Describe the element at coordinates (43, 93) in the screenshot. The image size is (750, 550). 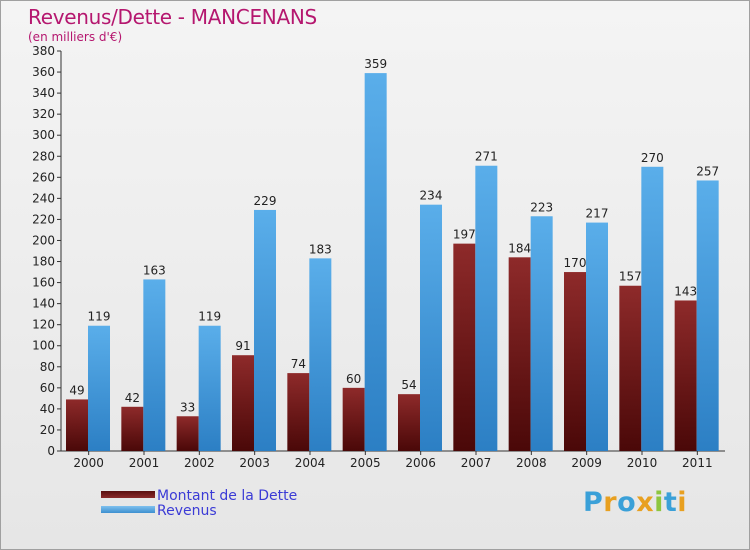
I see `y-tick-label: 340` at that location.